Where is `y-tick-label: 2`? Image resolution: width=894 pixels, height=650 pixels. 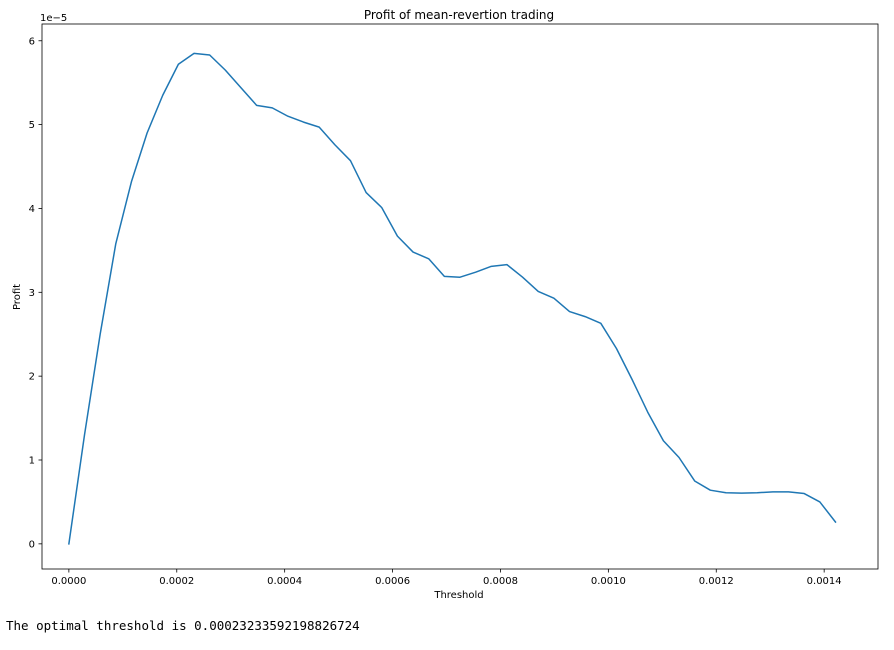 y-tick-label: 2 is located at coordinates (32, 377).